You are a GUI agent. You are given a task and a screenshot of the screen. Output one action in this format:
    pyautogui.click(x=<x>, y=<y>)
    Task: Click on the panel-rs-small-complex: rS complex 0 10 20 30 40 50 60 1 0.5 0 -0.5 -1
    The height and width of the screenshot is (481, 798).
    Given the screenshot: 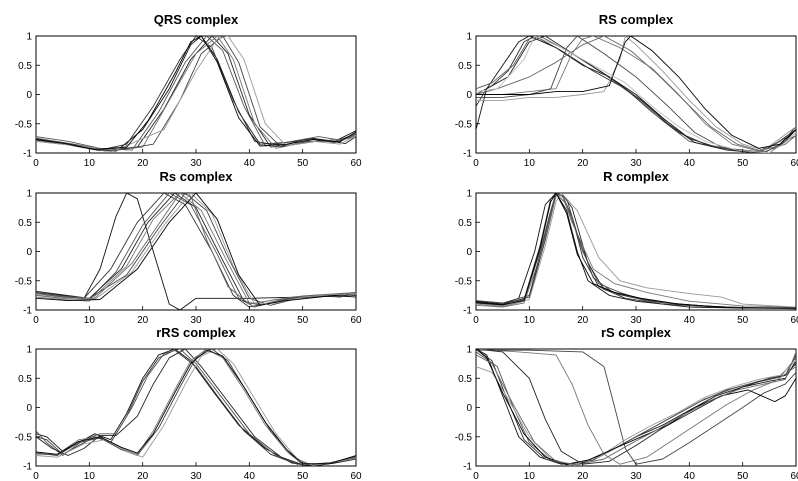 What is the action you would take?
    pyautogui.click(x=626, y=403)
    